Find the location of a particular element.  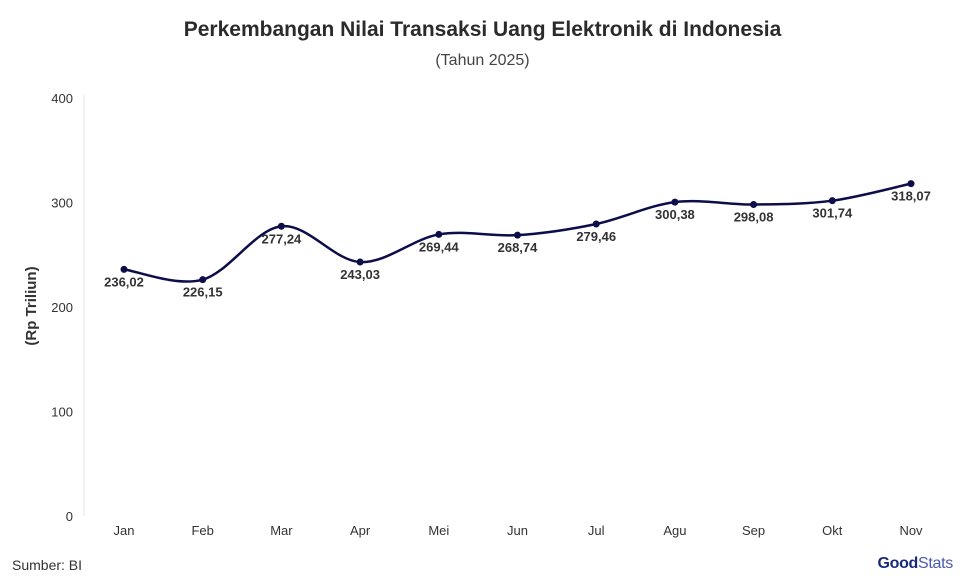

data-label: 277,24 is located at coordinates (282, 238).